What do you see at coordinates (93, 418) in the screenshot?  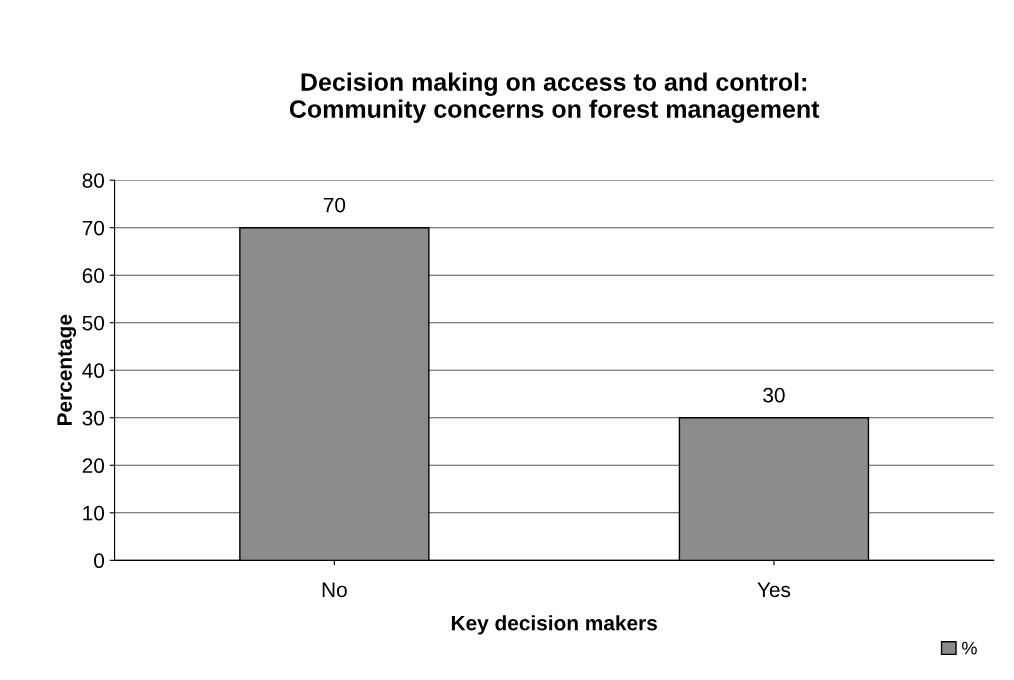 I see `y-tick-label: 30` at bounding box center [93, 418].